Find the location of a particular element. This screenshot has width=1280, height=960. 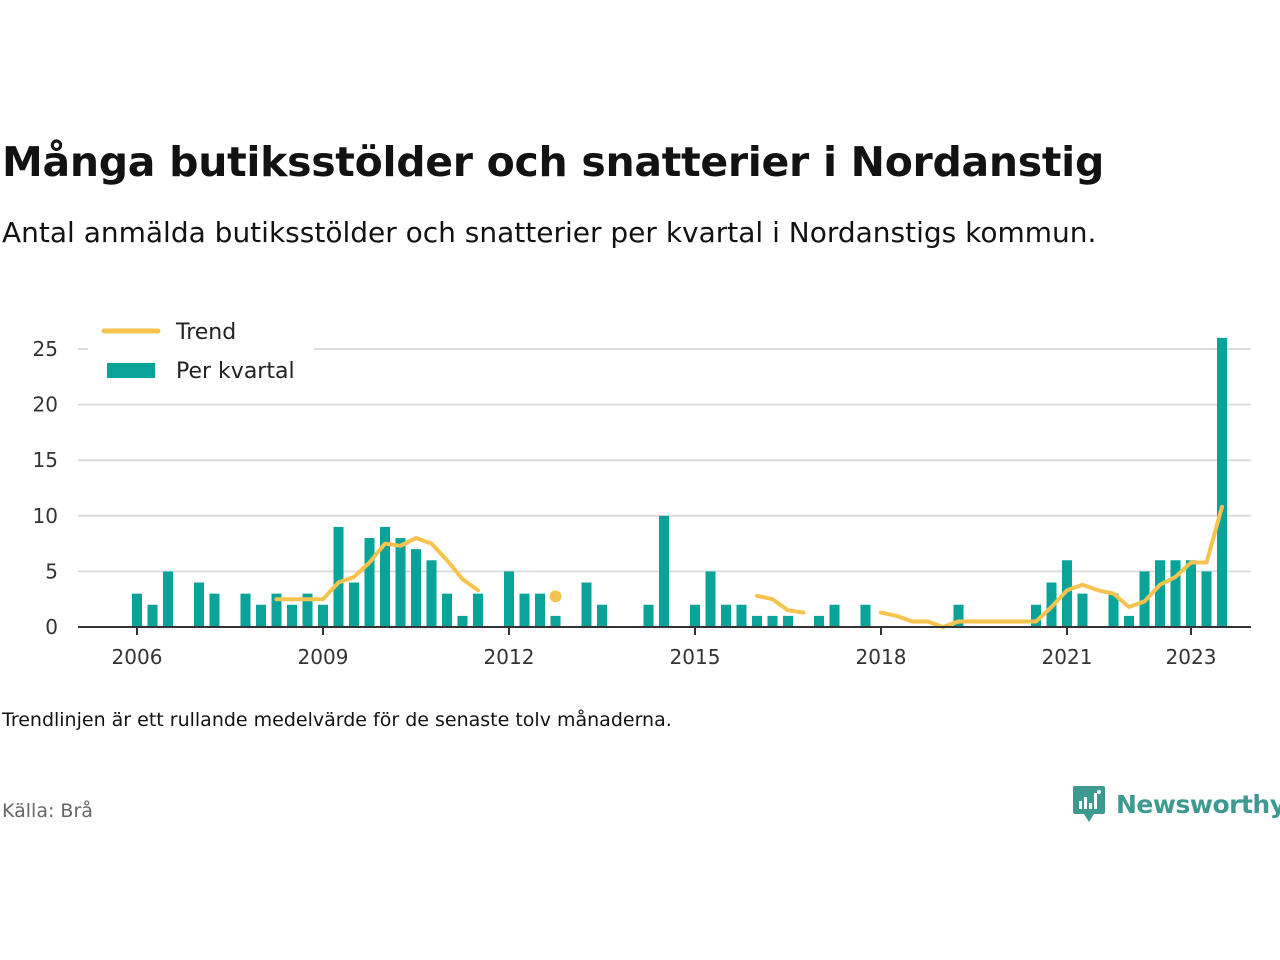

y-tick-label: 15 is located at coordinates (45, 460).